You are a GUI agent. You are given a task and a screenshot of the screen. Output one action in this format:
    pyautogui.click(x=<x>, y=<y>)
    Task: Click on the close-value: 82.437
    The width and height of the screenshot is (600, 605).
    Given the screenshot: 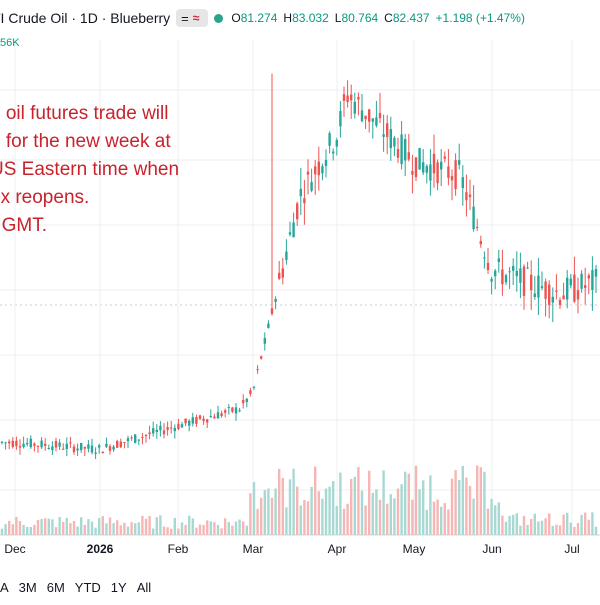 What is the action you would take?
    pyautogui.click(x=411, y=18)
    